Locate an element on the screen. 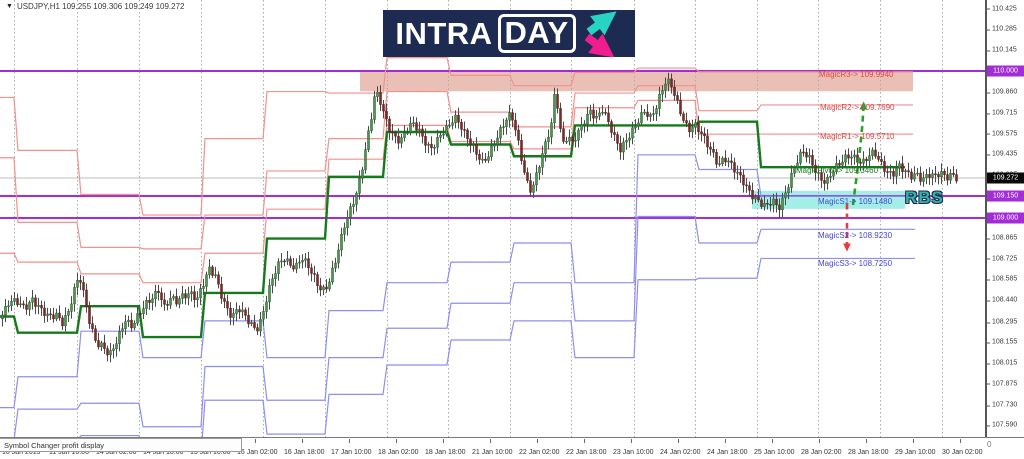  intraday-logo: INTRA DAY is located at coordinates (509, 33).